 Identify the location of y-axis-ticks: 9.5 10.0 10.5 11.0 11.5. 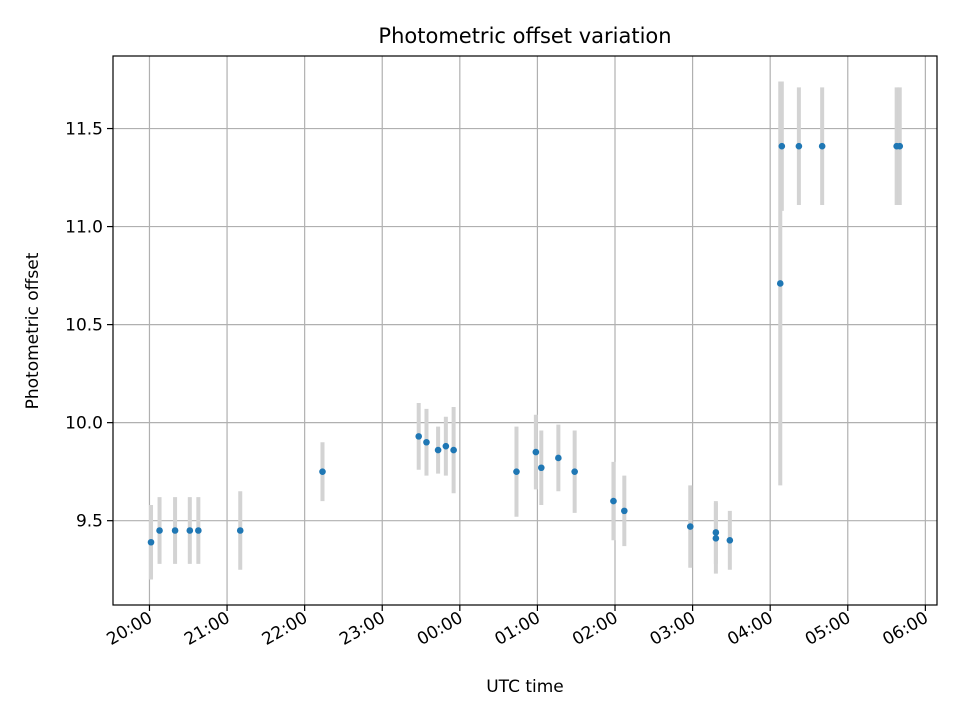
(89, 326).